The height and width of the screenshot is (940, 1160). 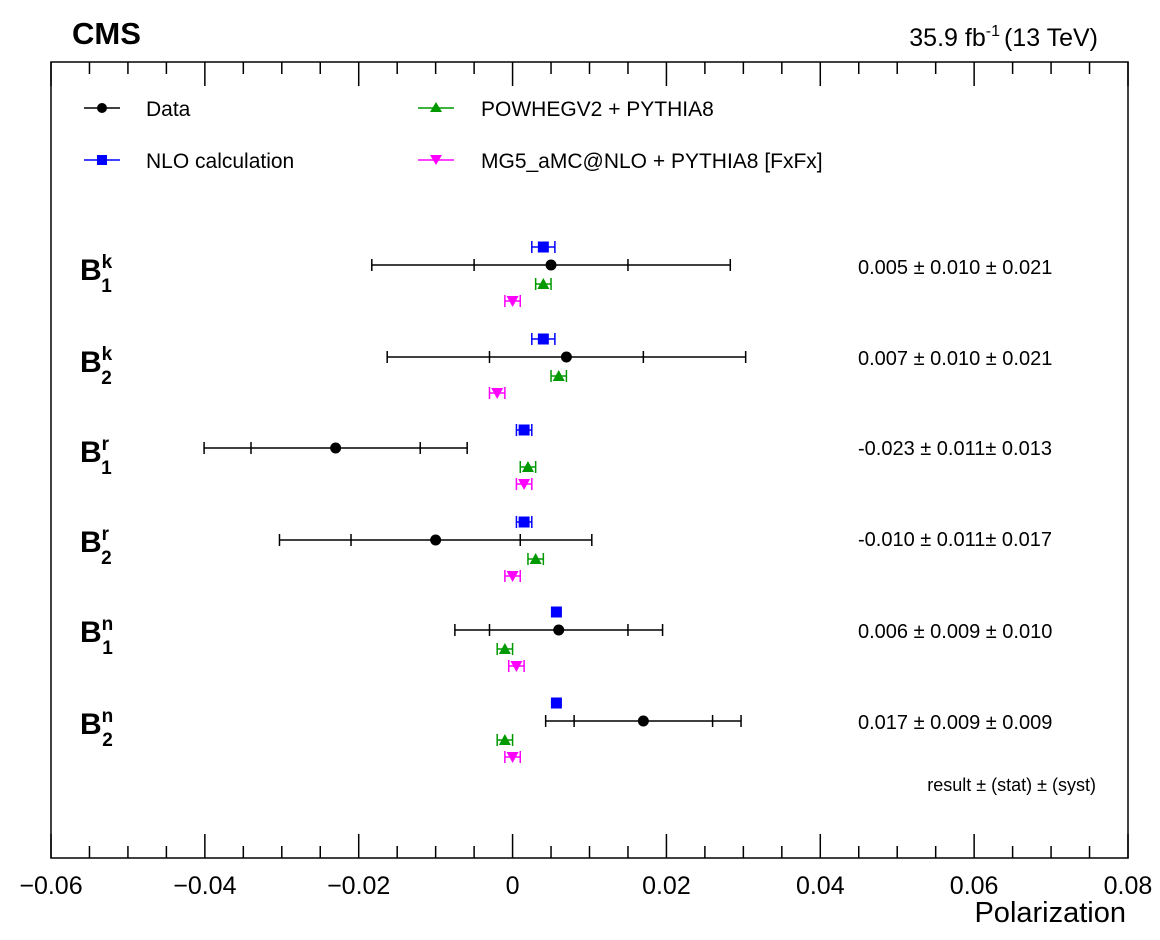 What do you see at coordinates (993, 31) in the screenshot?
I see `luminosity-exponent: -1` at bounding box center [993, 31].